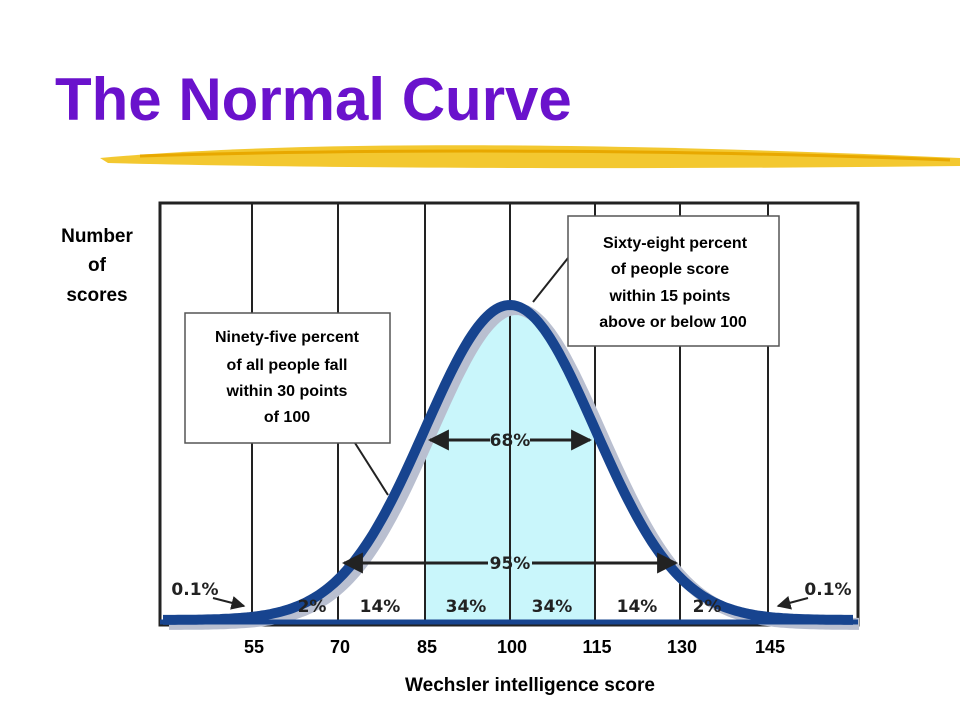  I want to click on callout-text: within 30 points, so click(287, 391).